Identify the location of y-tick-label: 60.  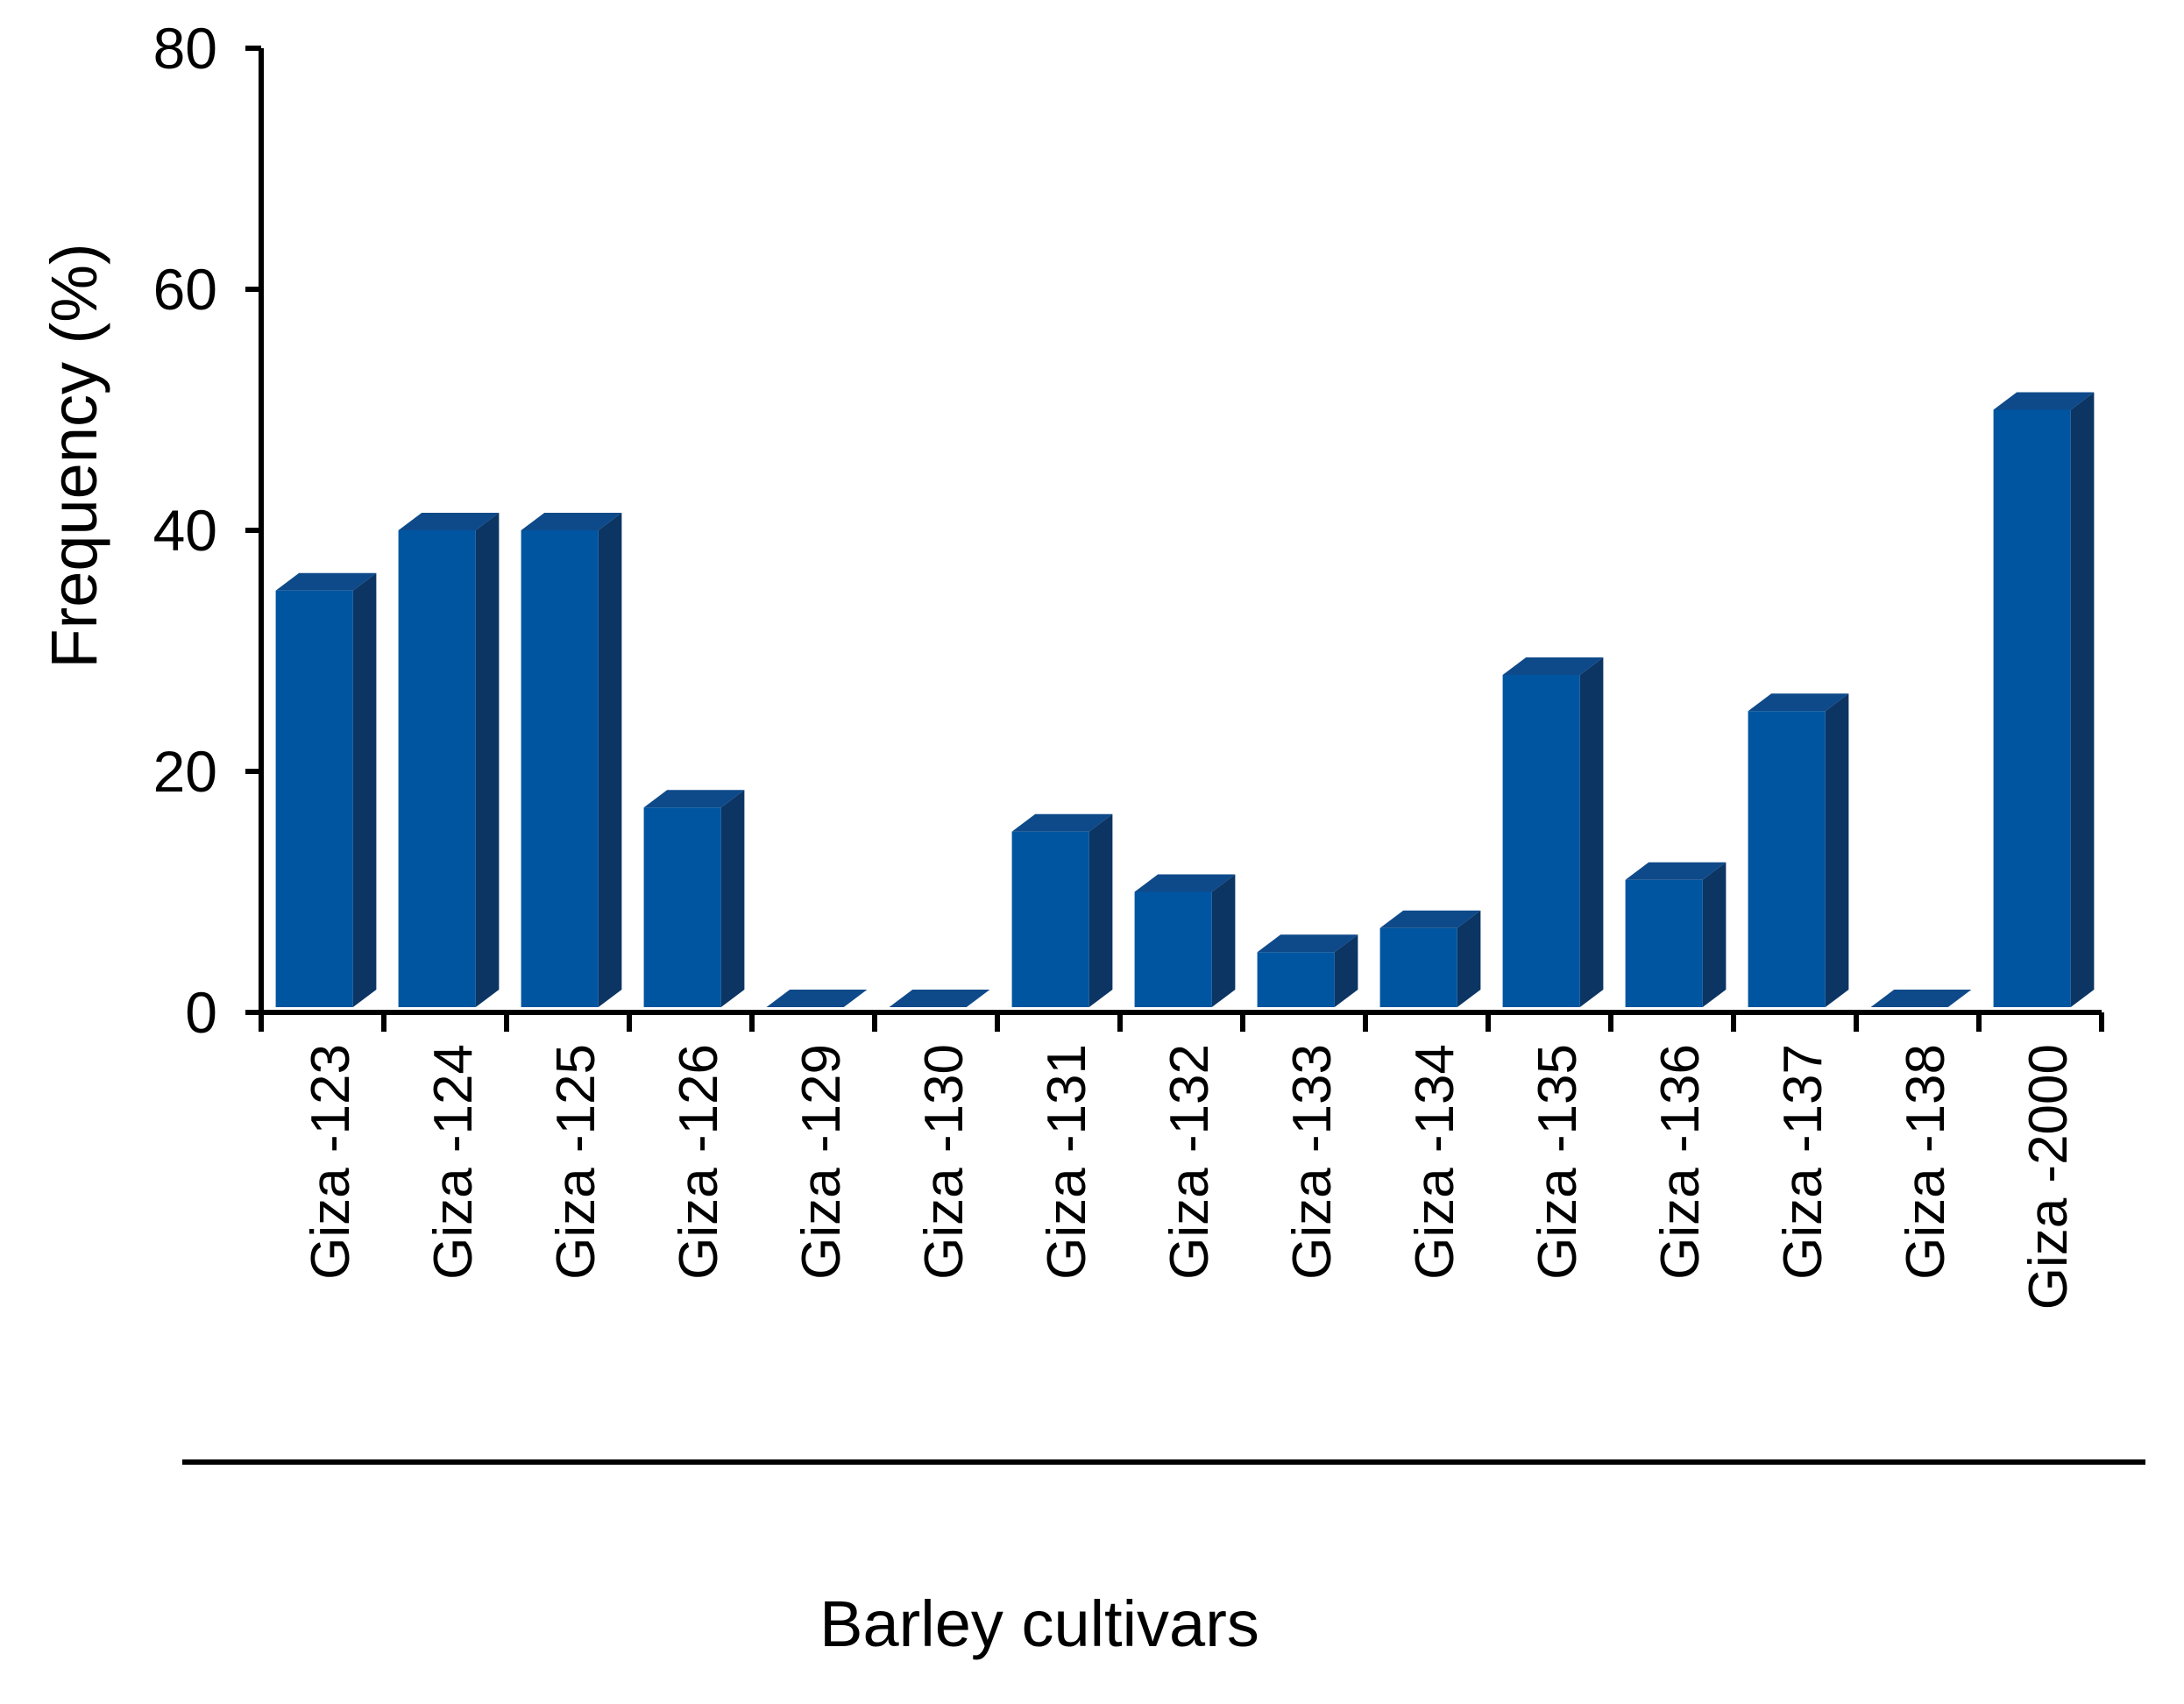
(185, 289).